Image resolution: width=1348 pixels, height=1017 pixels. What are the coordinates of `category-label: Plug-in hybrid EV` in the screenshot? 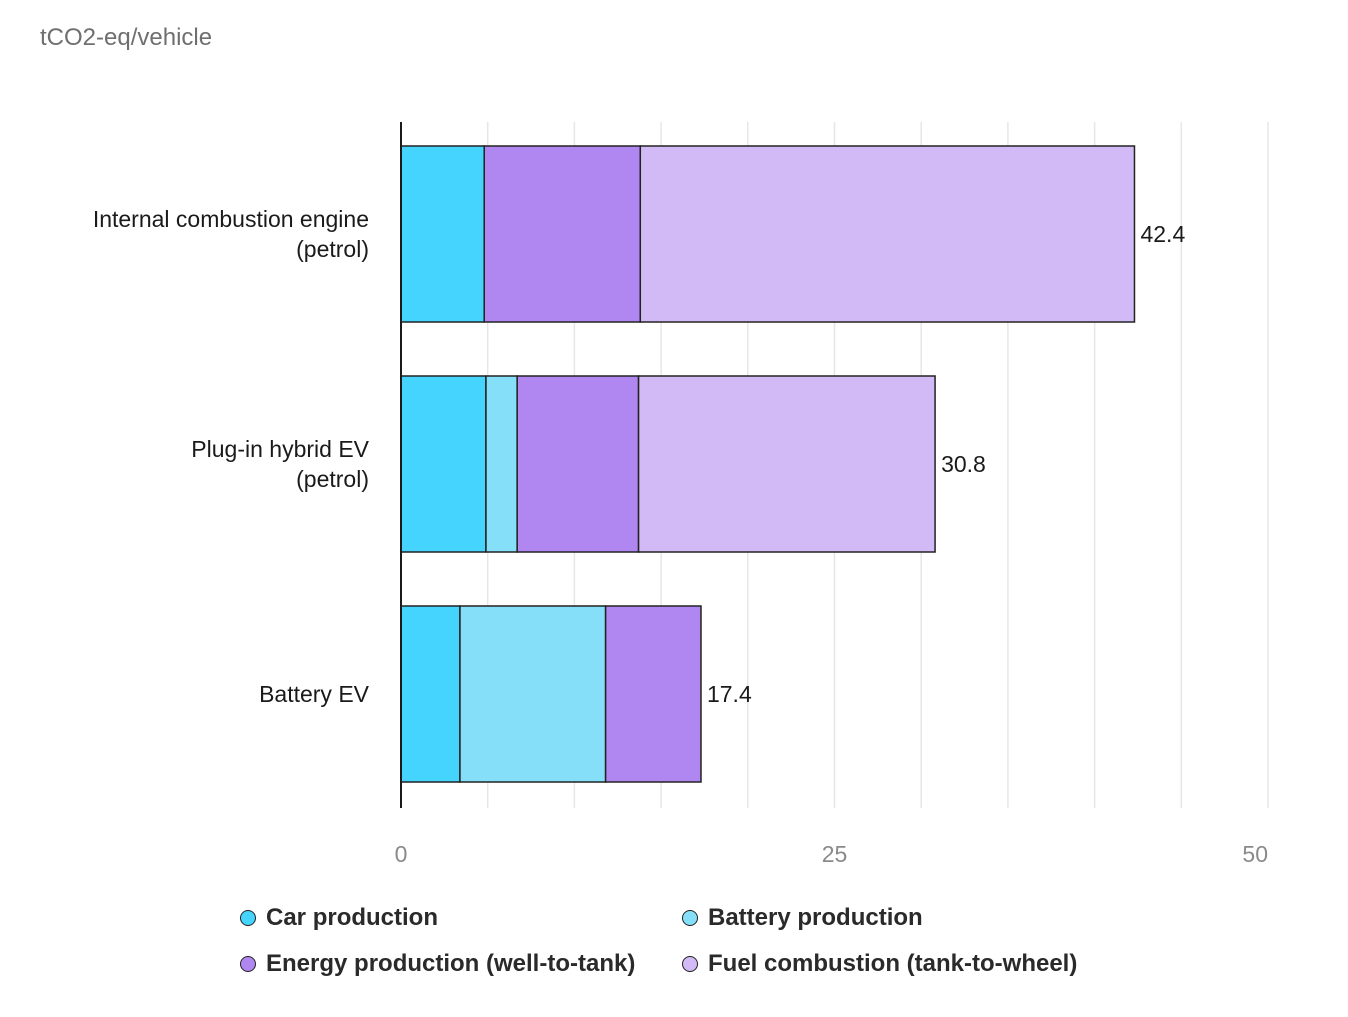 It's located at (280, 449).